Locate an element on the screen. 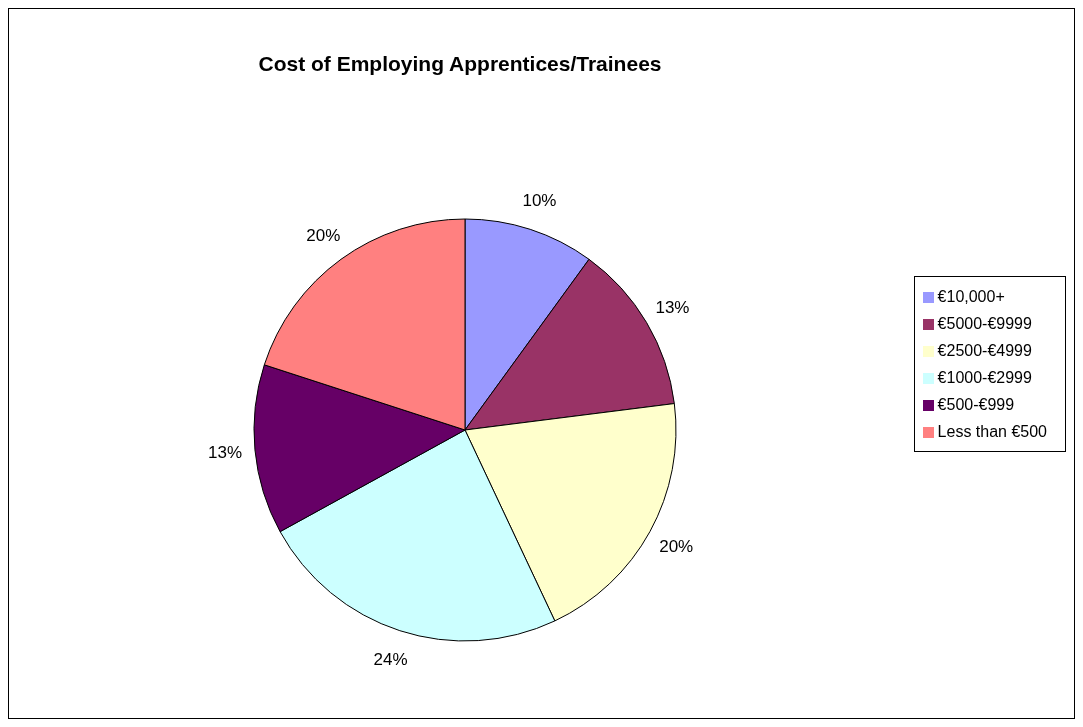  data-label: 24% is located at coordinates (390, 659).